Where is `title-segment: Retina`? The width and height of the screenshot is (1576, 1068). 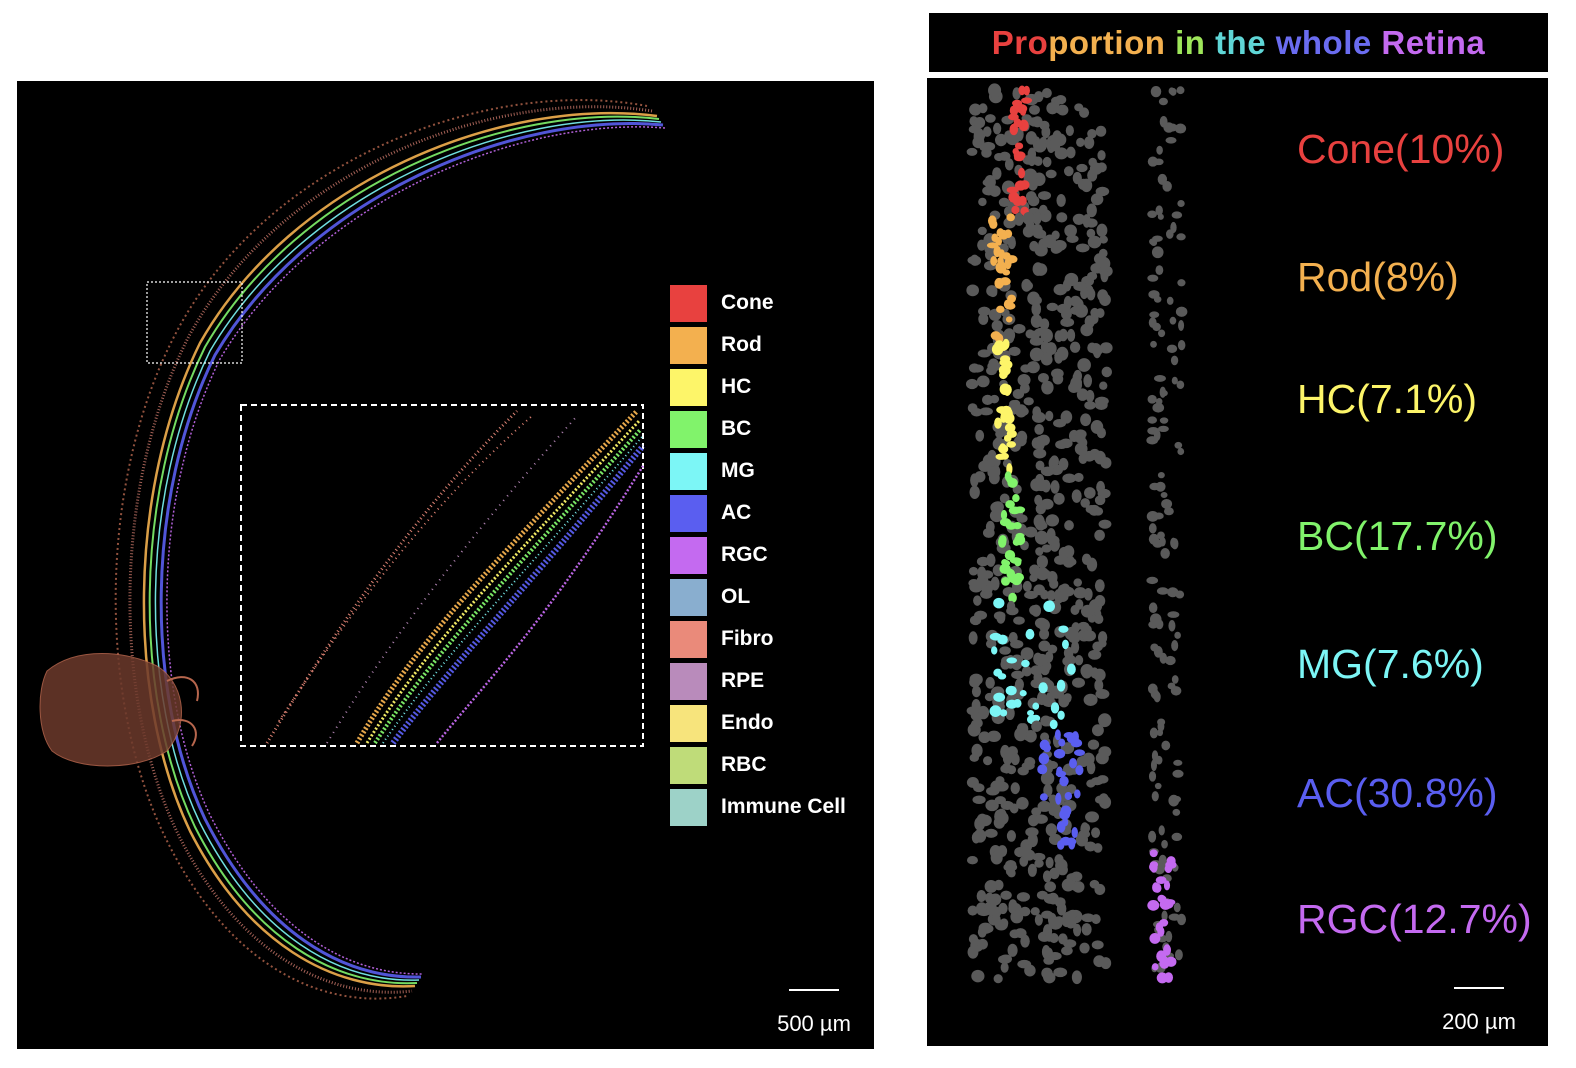 title-segment: Retina is located at coordinates (1433, 42).